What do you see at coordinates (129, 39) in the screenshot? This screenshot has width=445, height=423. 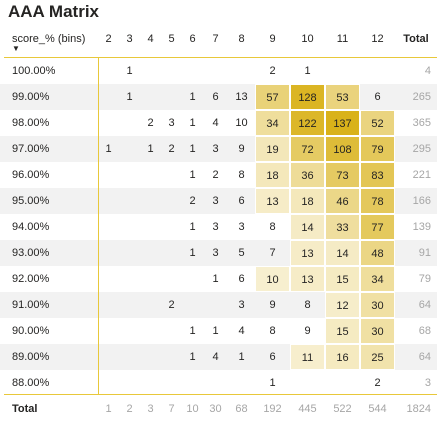 I see `column-header: 3` at bounding box center [129, 39].